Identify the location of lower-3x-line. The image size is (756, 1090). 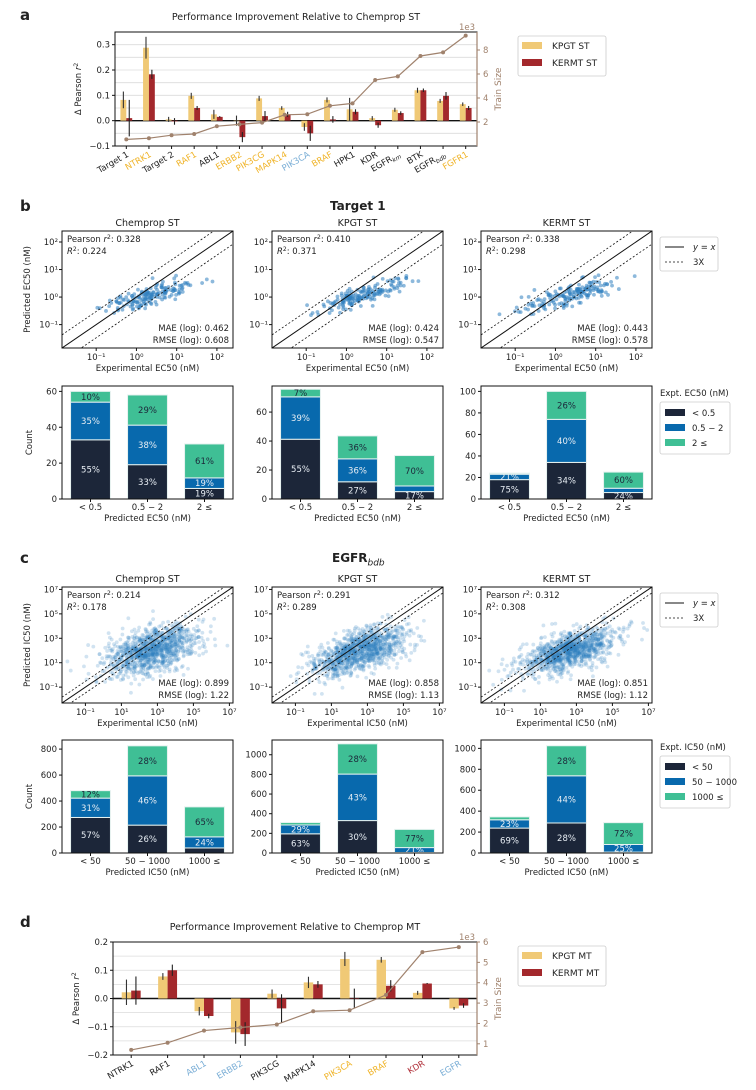
(156, 295).